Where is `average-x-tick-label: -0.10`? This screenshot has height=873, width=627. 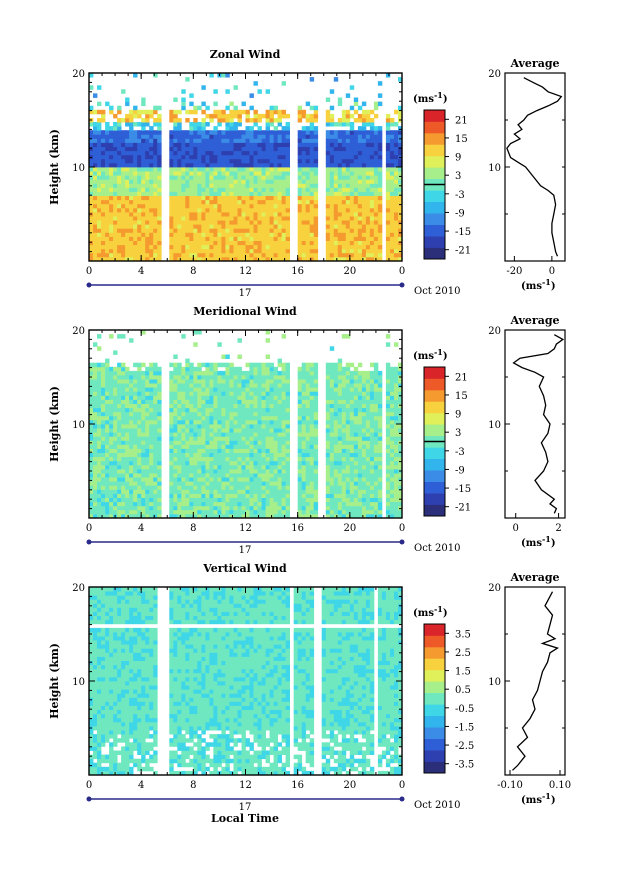
average-x-tick-label: -0.10 is located at coordinates (510, 785).